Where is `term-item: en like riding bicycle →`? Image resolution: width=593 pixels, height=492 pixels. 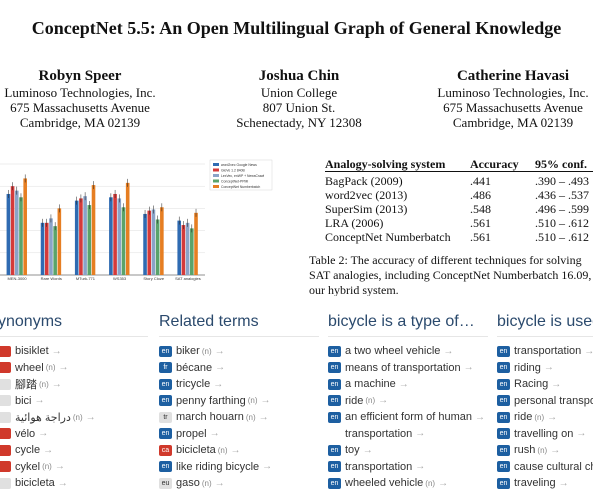
term-item: en like riding bicycle → is located at coordinates (239, 467).